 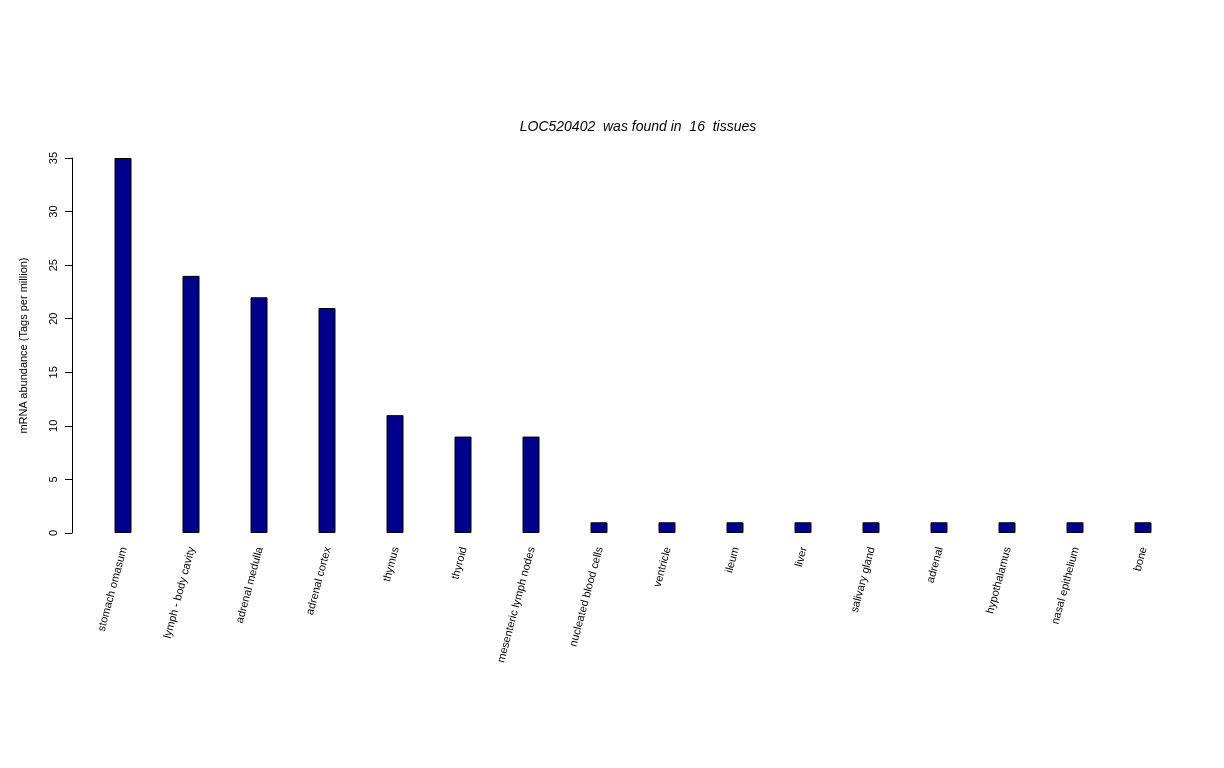 What do you see at coordinates (585, 596) in the screenshot?
I see `x-tick-label: nucleated blood cells` at bounding box center [585, 596].